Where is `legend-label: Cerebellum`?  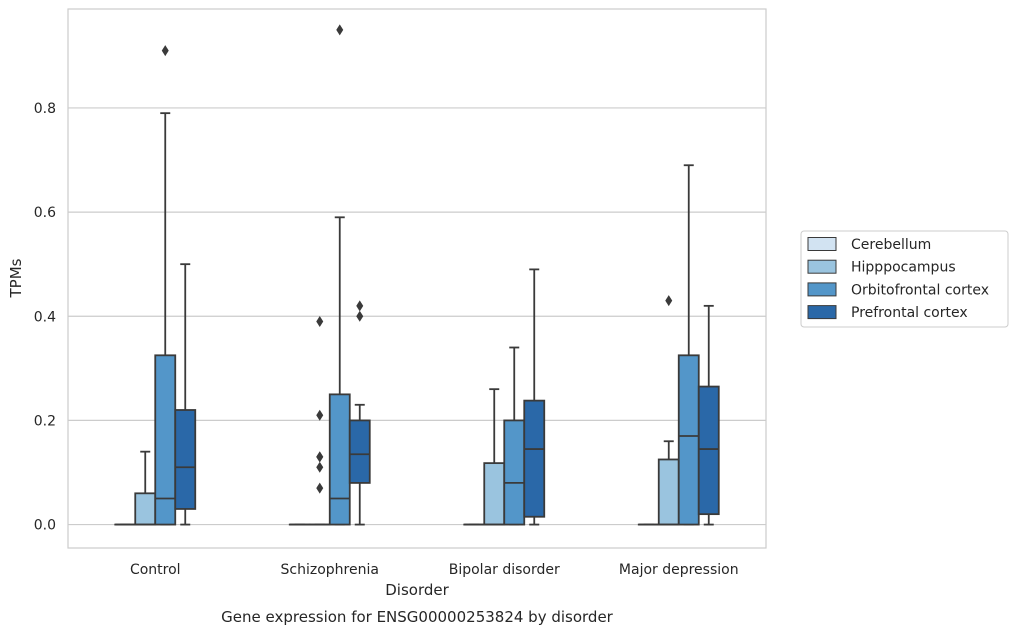 legend-label: Cerebellum is located at coordinates (891, 245).